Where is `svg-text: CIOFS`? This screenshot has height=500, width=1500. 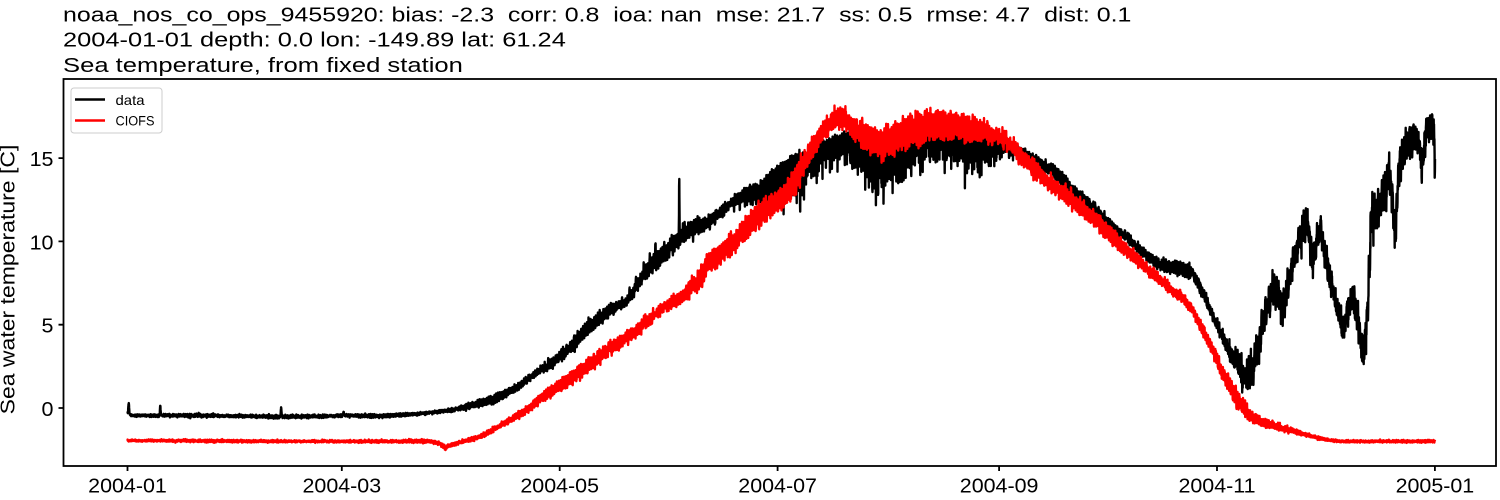
svg-text: CIOFS is located at coordinates (135, 121).